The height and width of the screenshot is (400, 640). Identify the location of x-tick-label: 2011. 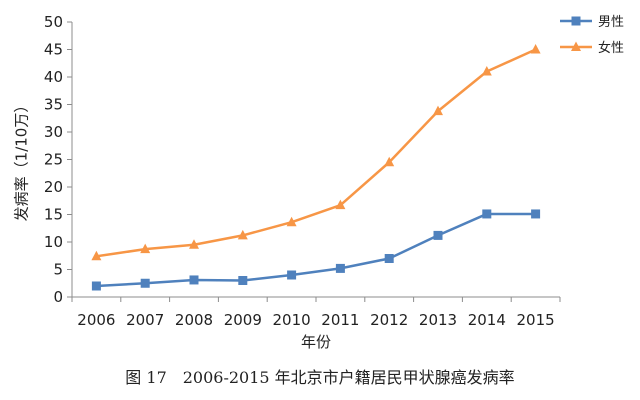
(340, 320).